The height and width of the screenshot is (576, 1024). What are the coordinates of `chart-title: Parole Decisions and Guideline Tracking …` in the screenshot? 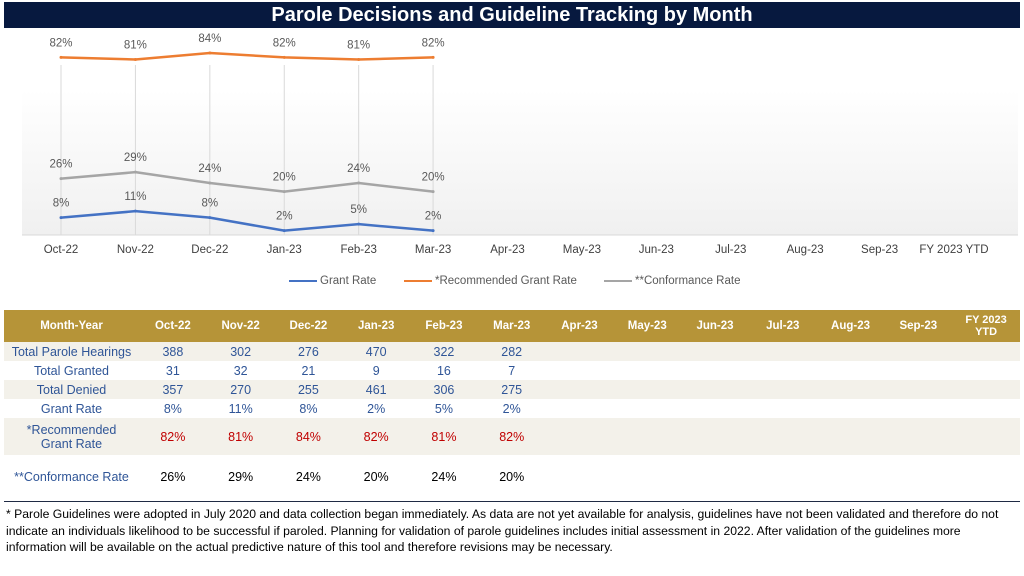 It's located at (512, 15).